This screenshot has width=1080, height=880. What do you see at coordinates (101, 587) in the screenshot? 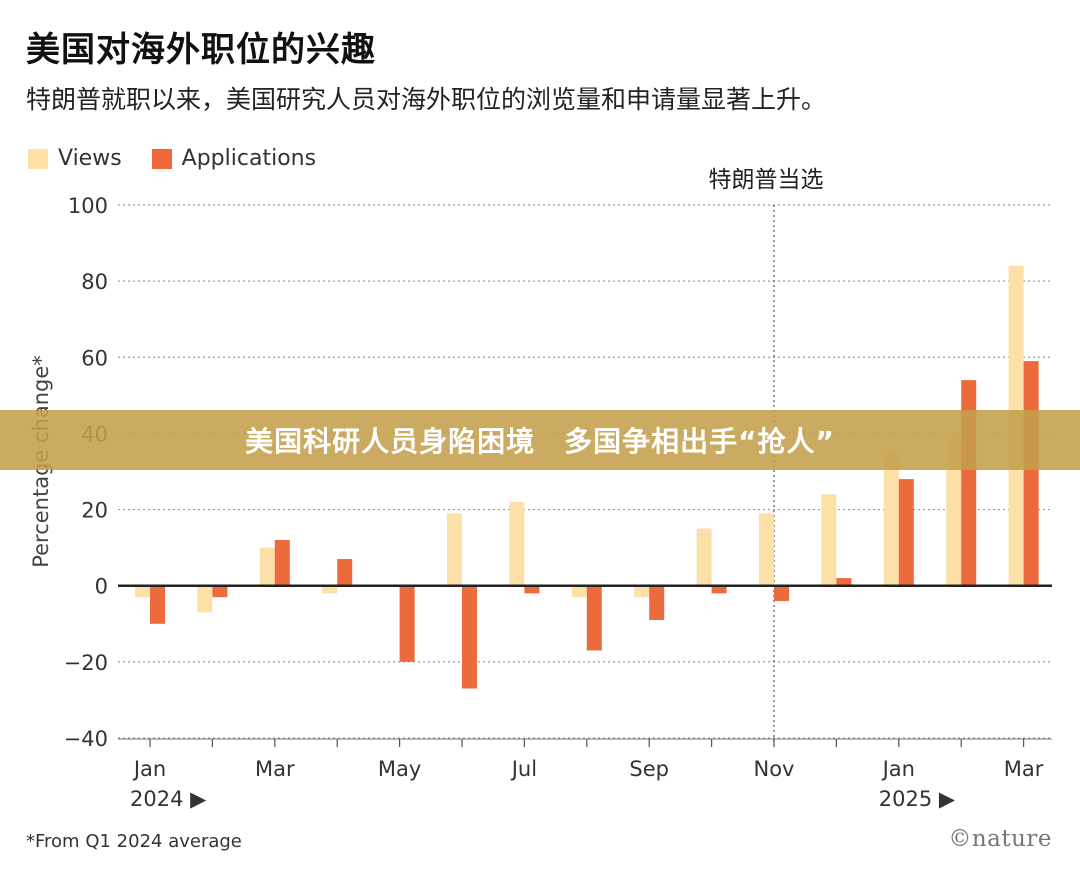
I see `y-tick-label: 0` at bounding box center [101, 587].